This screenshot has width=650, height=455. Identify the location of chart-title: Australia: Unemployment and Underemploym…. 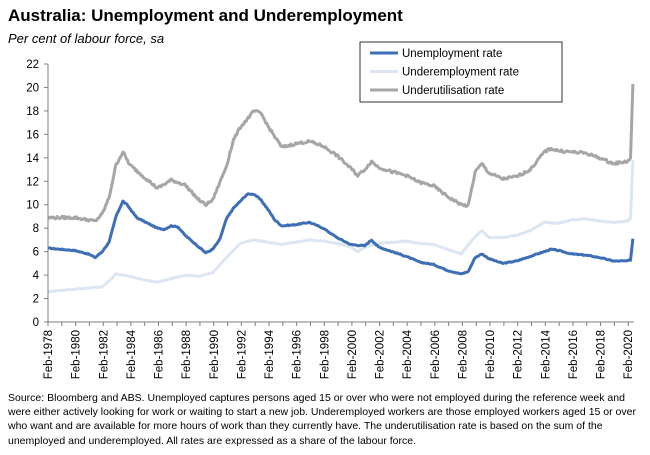
(205, 15).